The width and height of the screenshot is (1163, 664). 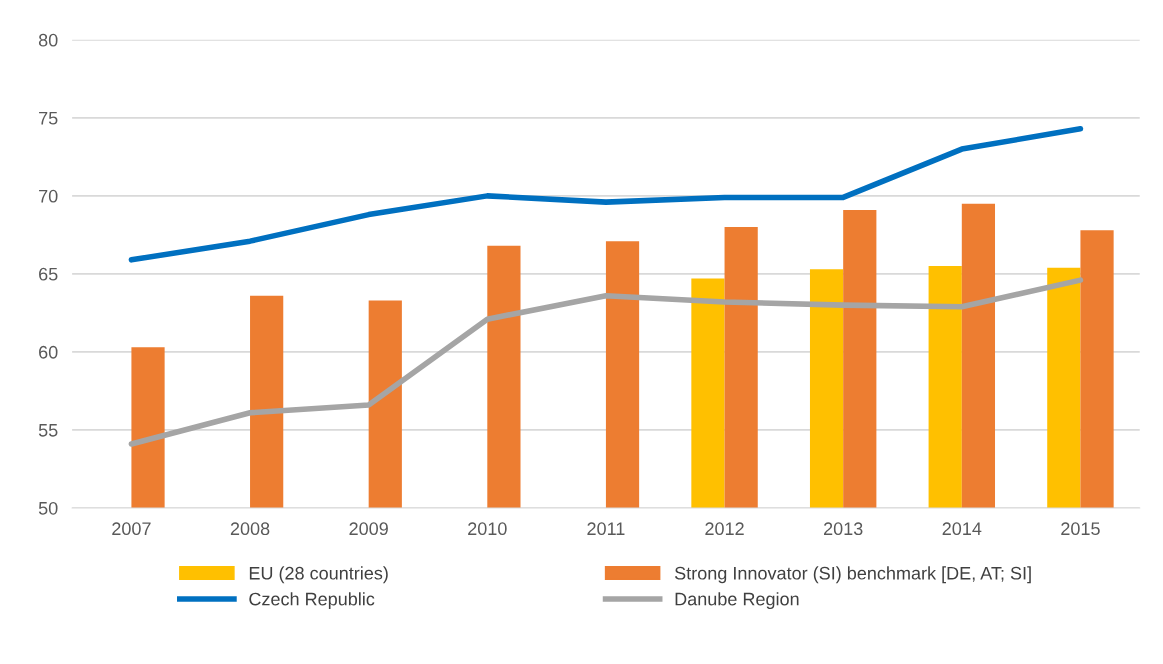 What do you see at coordinates (724, 529) in the screenshot?
I see `x-tick-label: 2012` at bounding box center [724, 529].